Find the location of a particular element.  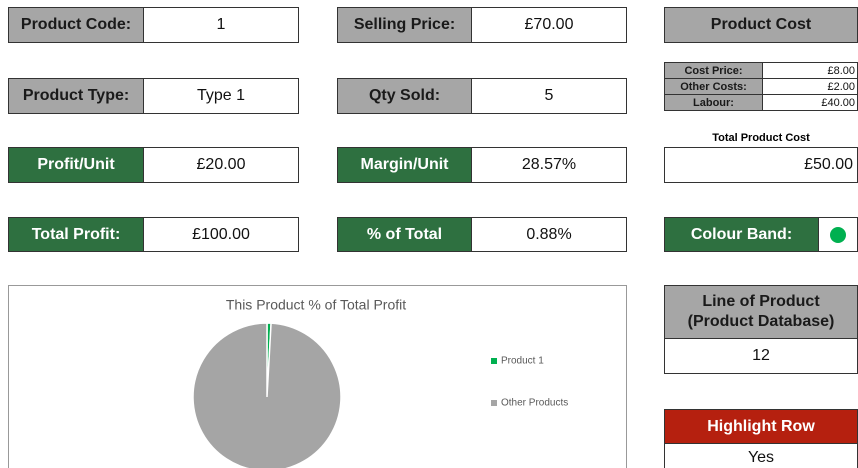

cost-value: £2.00 is located at coordinates (810, 86).